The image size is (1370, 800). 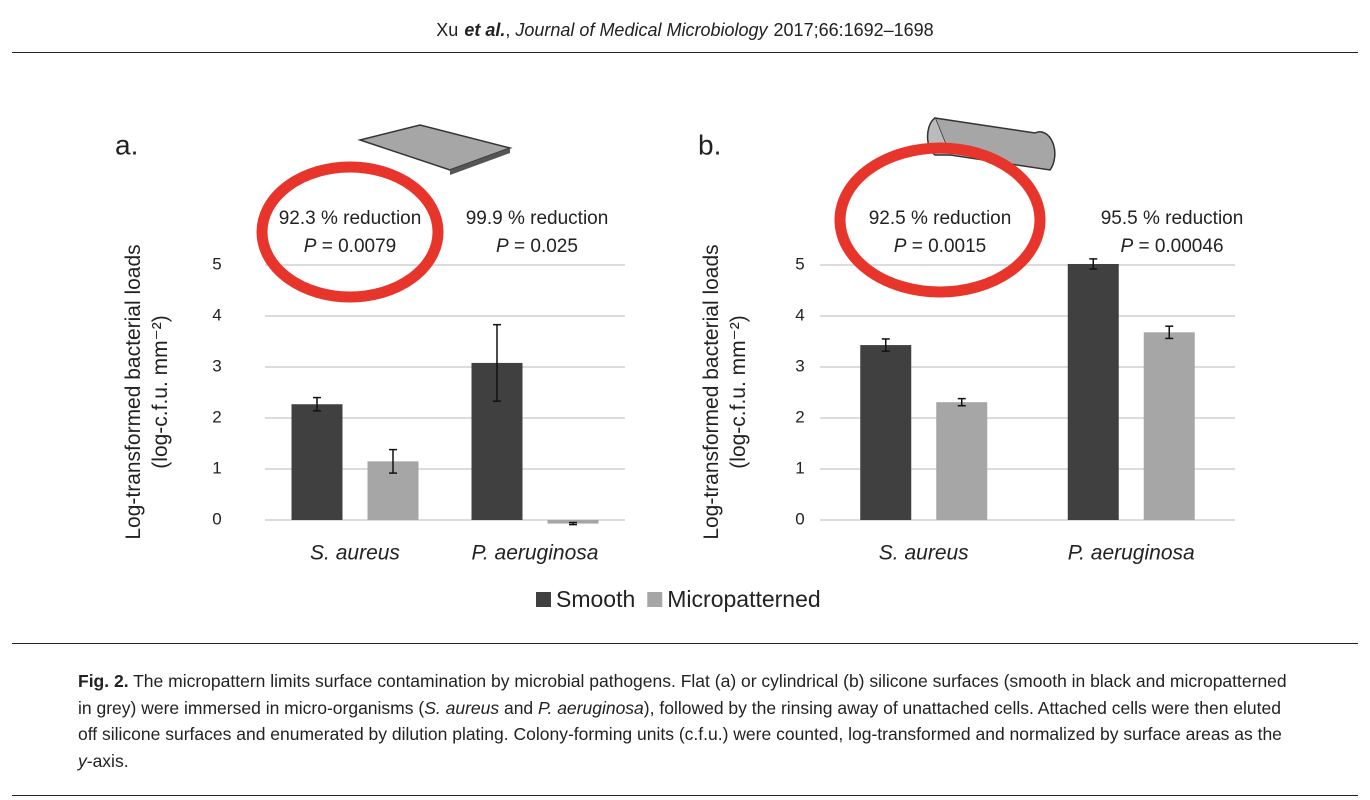 What do you see at coordinates (350, 218) in the screenshot?
I see `annotation: 92.3 % reduction` at bounding box center [350, 218].